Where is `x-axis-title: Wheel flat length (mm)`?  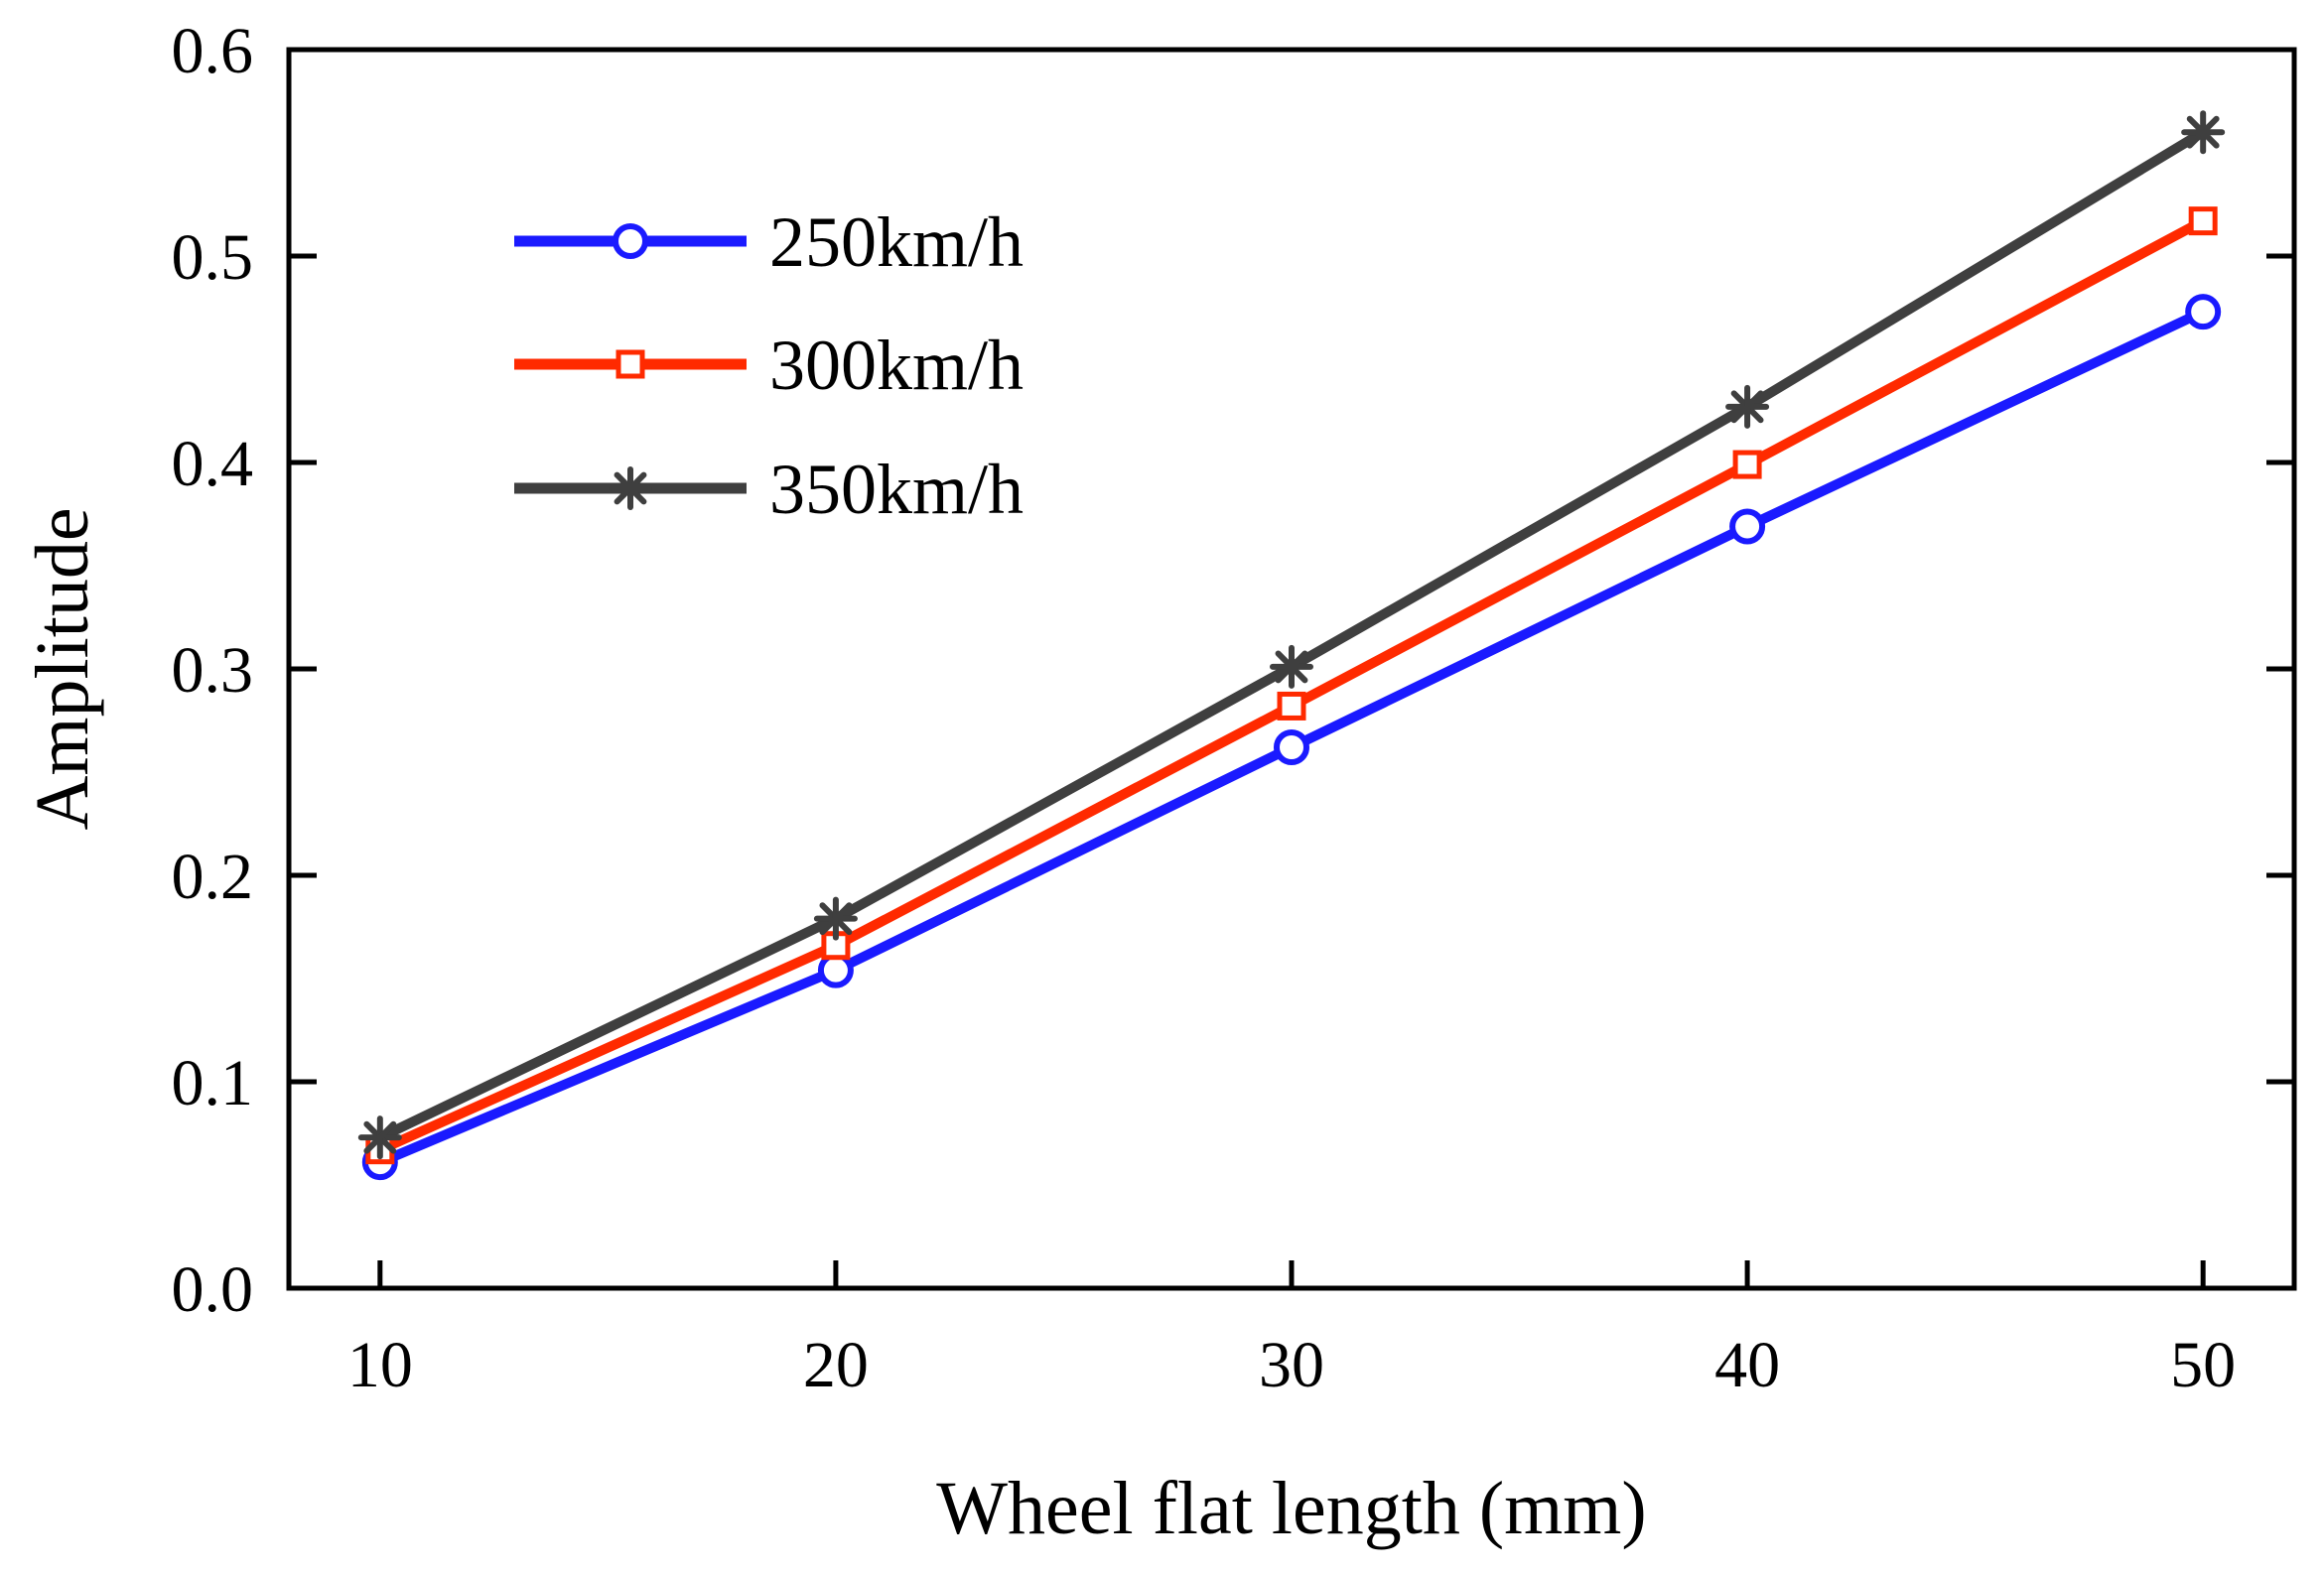
x-axis-title: Wheel flat length (mm) is located at coordinates (1291, 1508).